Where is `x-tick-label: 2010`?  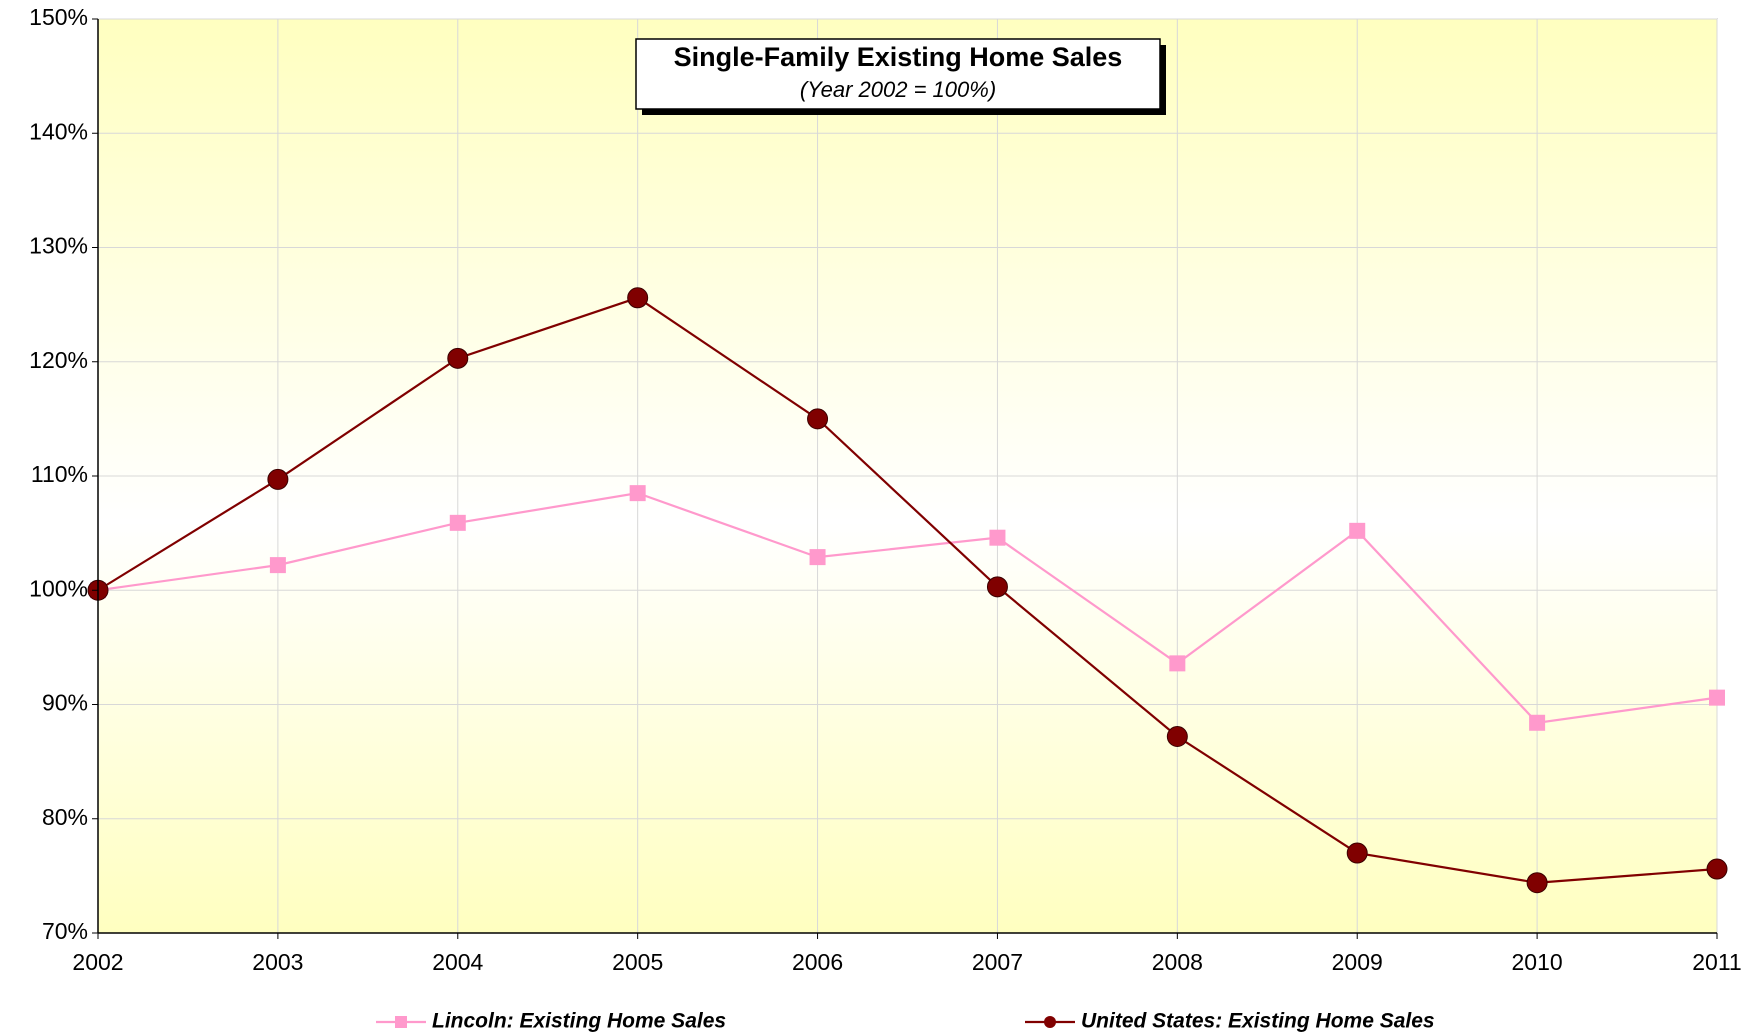
x-tick-label: 2010 is located at coordinates (1537, 962).